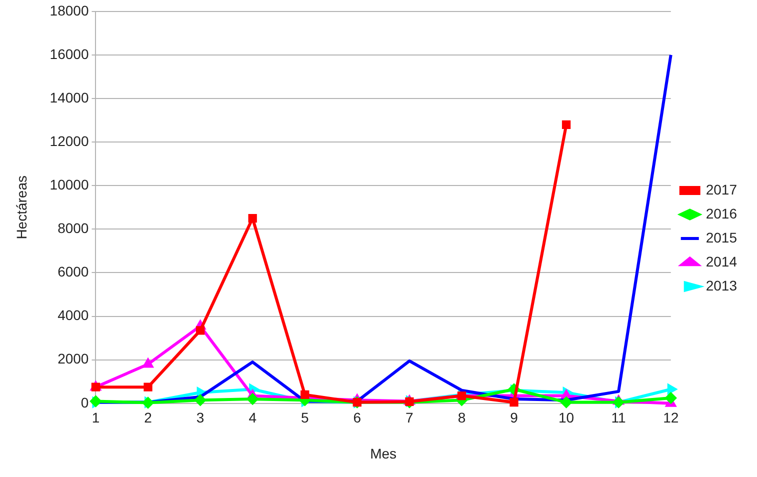 This screenshot has width=757, height=477. I want to click on x-axis-title: Mes, so click(383, 453).